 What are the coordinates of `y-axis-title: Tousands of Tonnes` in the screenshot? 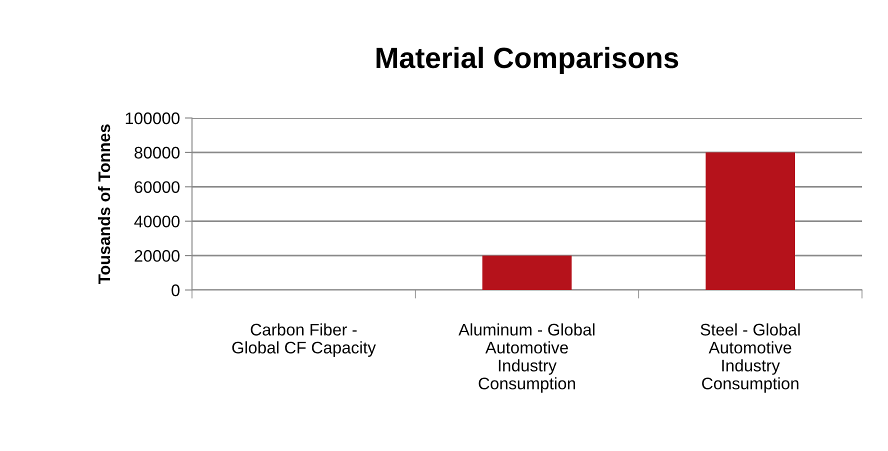 It's located at (104, 204).